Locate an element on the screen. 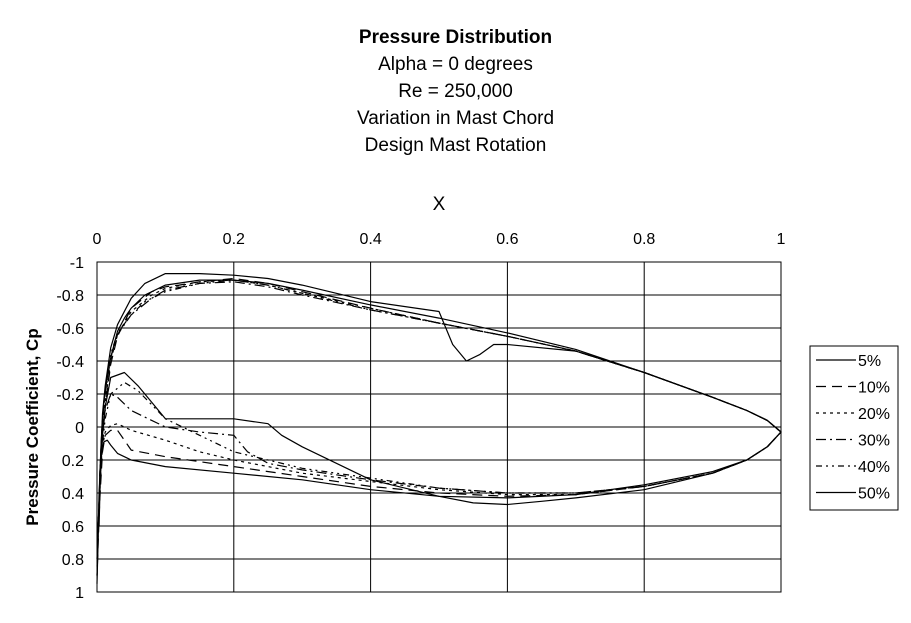 This screenshot has height=623, width=911. x-tick-label: 0.6 is located at coordinates (507, 239).